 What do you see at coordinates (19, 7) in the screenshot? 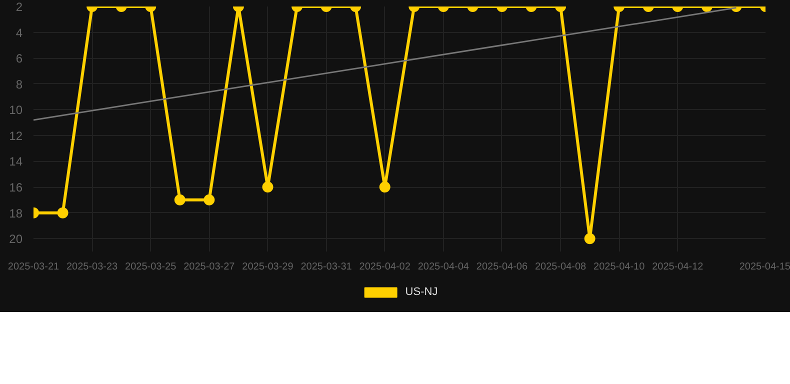
I see `y-tick-label: 2` at bounding box center [19, 7].